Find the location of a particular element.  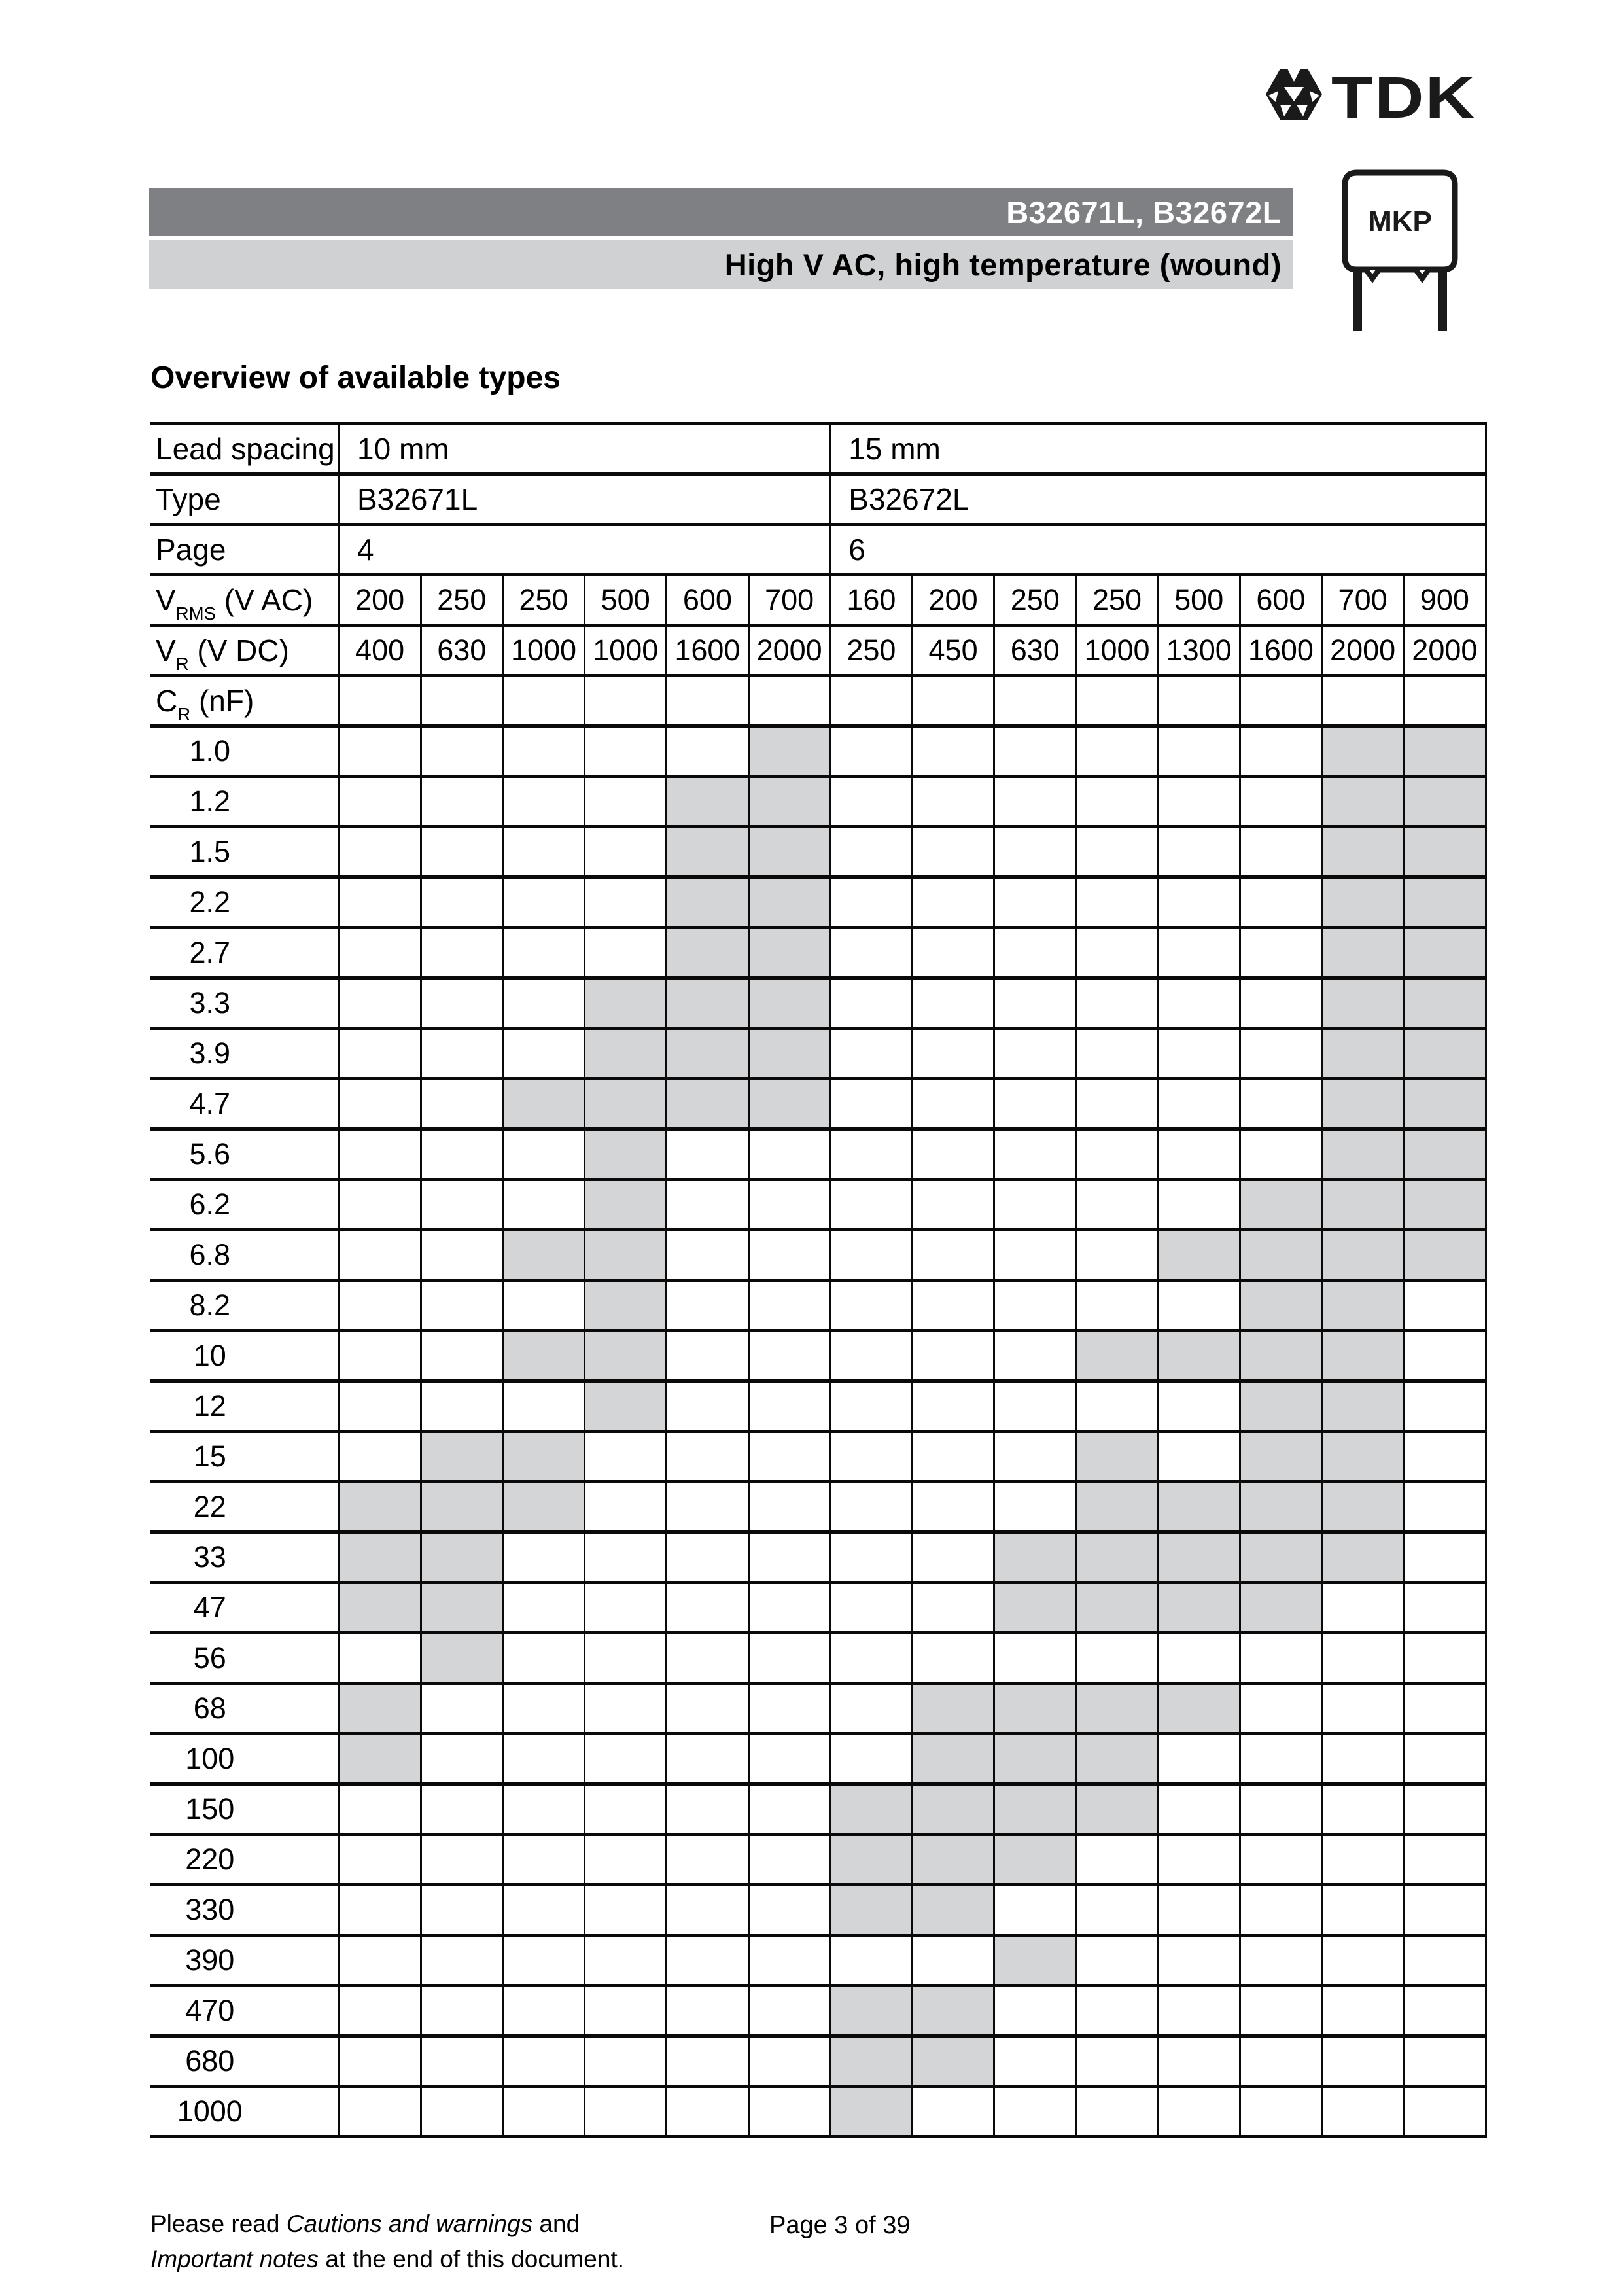

capacitance-row: 5.6 is located at coordinates (818, 1153).